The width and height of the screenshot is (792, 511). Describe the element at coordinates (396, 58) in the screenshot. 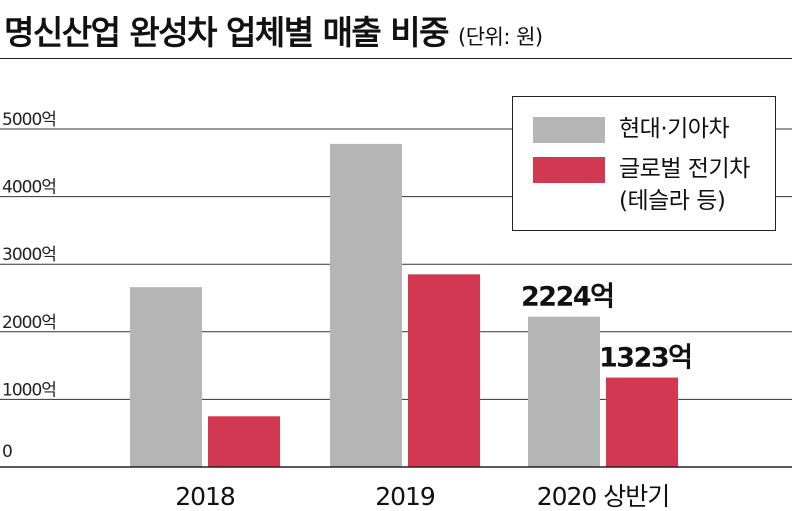

I see `title-divider` at that location.